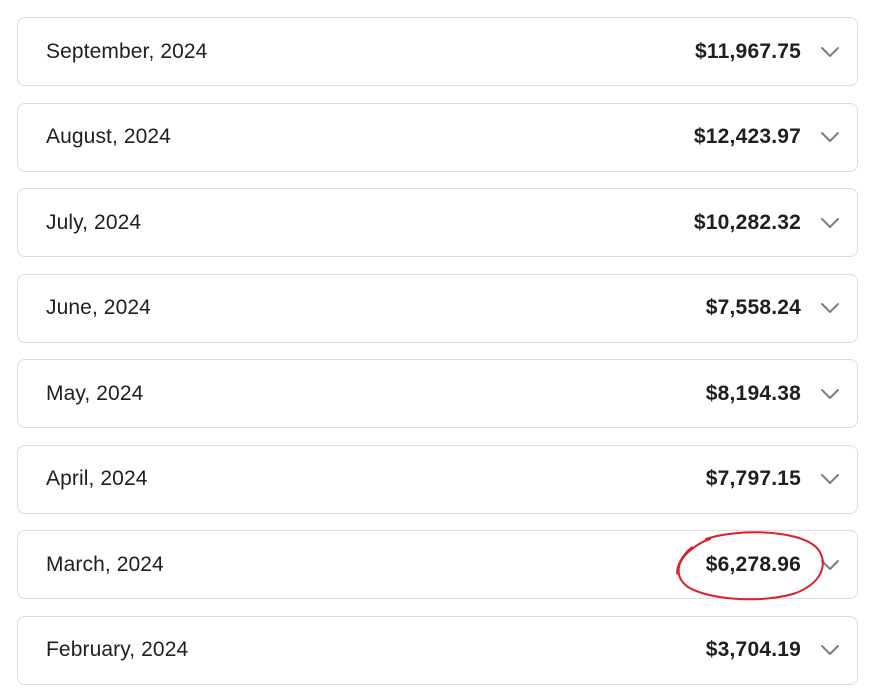 This screenshot has width=878, height=700. What do you see at coordinates (748, 51) in the screenshot?
I see `month-amount: $11,967.75` at bounding box center [748, 51].